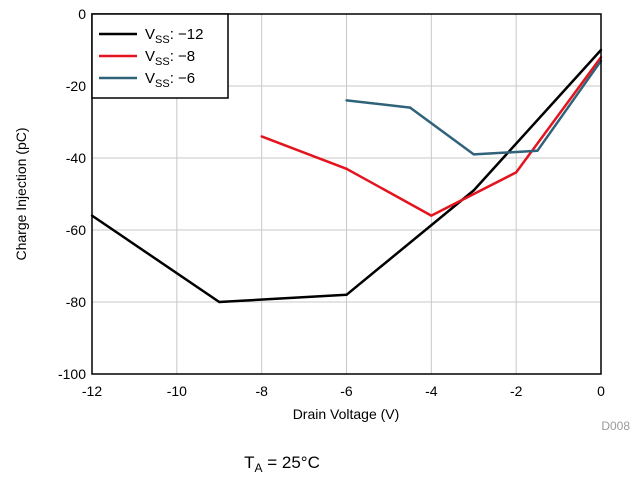 The width and height of the screenshot is (641, 481). Describe the element at coordinates (261, 391) in the screenshot. I see `x-tick-label: -8` at that location.